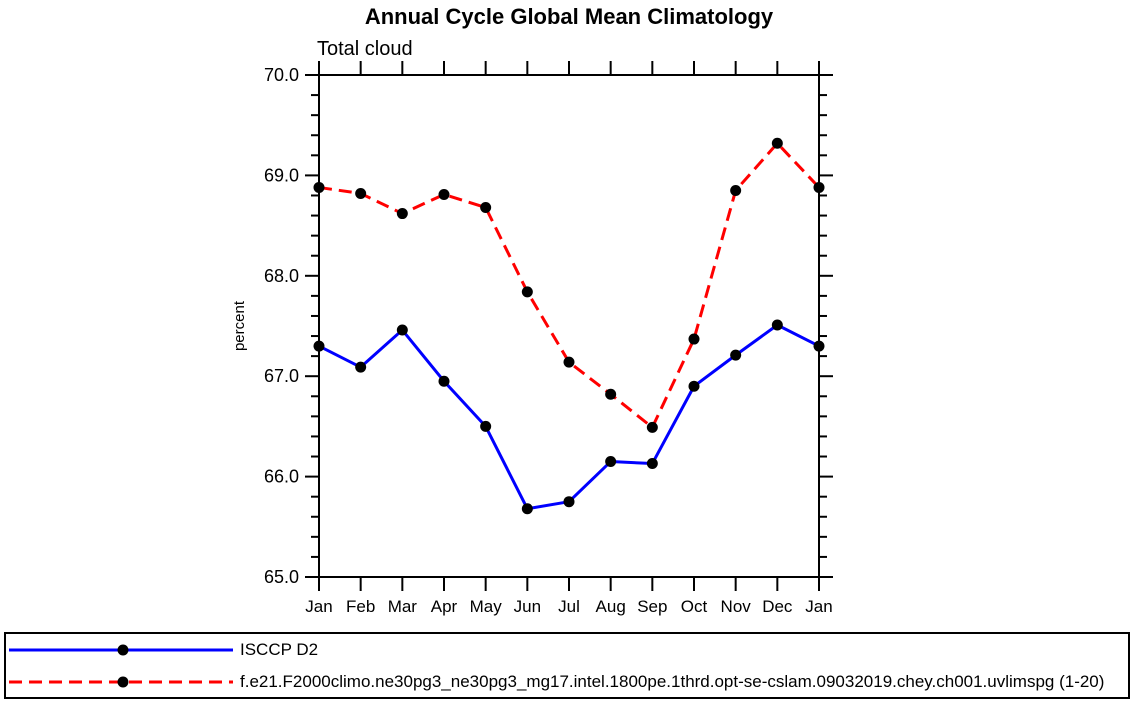 This screenshot has width=1138, height=707. Describe the element at coordinates (281, 175) in the screenshot. I see `y-tick-label: 69.0` at that location.